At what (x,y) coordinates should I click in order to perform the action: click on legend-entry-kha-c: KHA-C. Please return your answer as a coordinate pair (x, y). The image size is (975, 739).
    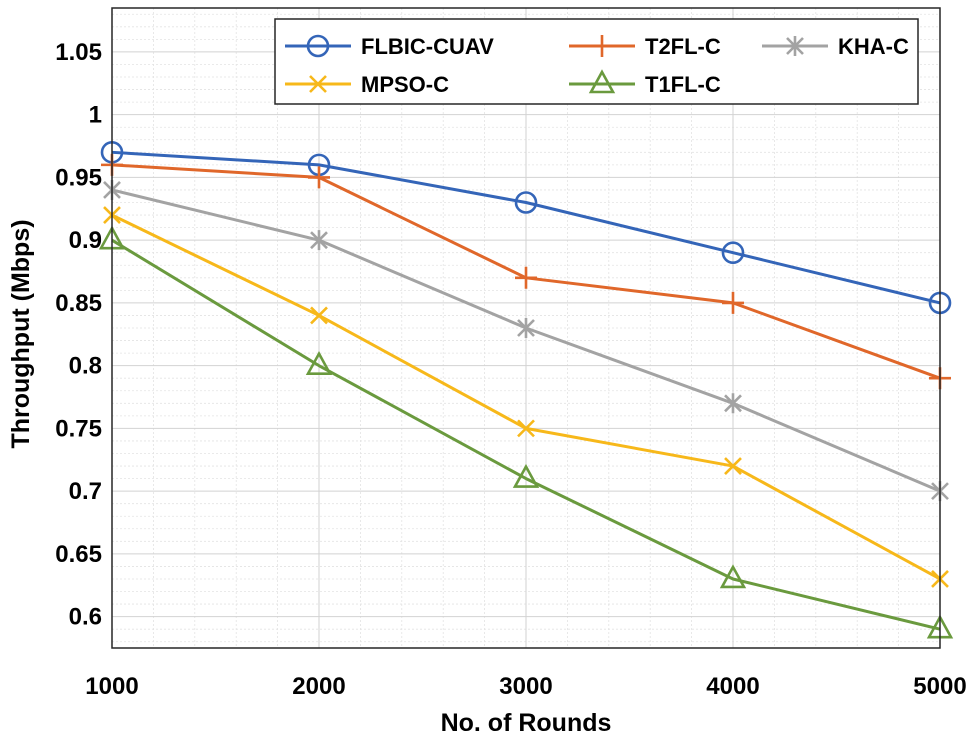
    Looking at the image, I should click on (835, 46).